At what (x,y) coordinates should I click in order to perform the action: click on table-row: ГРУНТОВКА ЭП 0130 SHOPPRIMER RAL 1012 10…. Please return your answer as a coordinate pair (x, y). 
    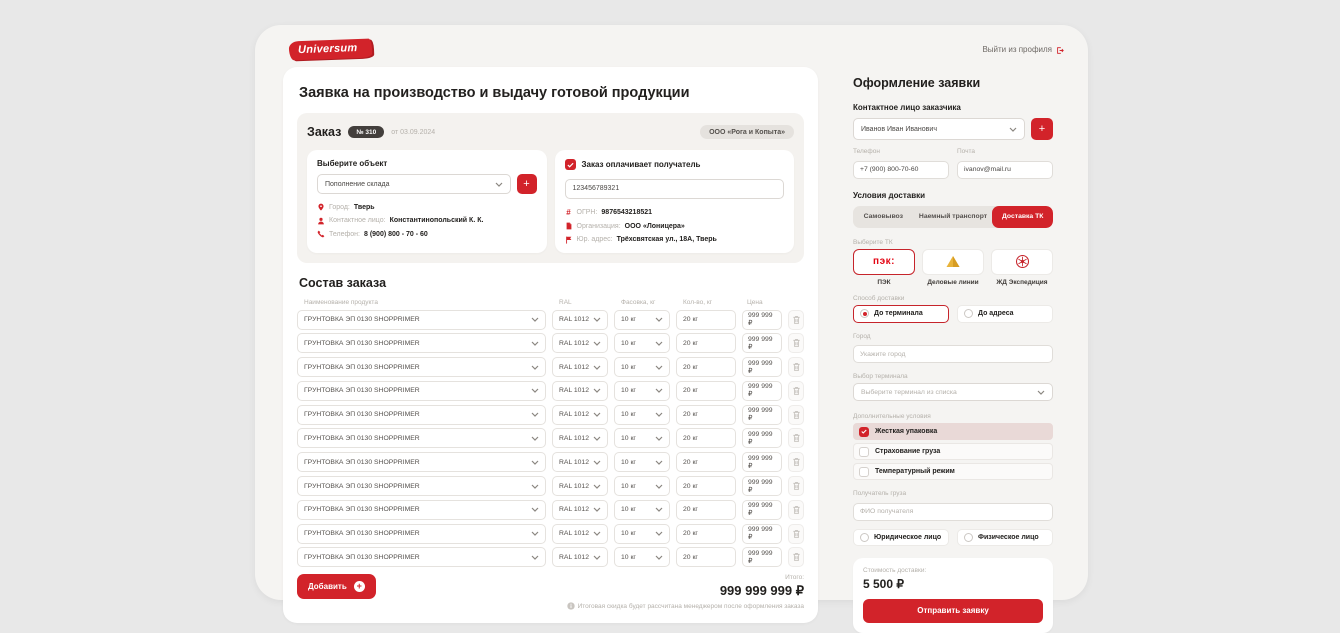
    Looking at the image, I should click on (550, 557).